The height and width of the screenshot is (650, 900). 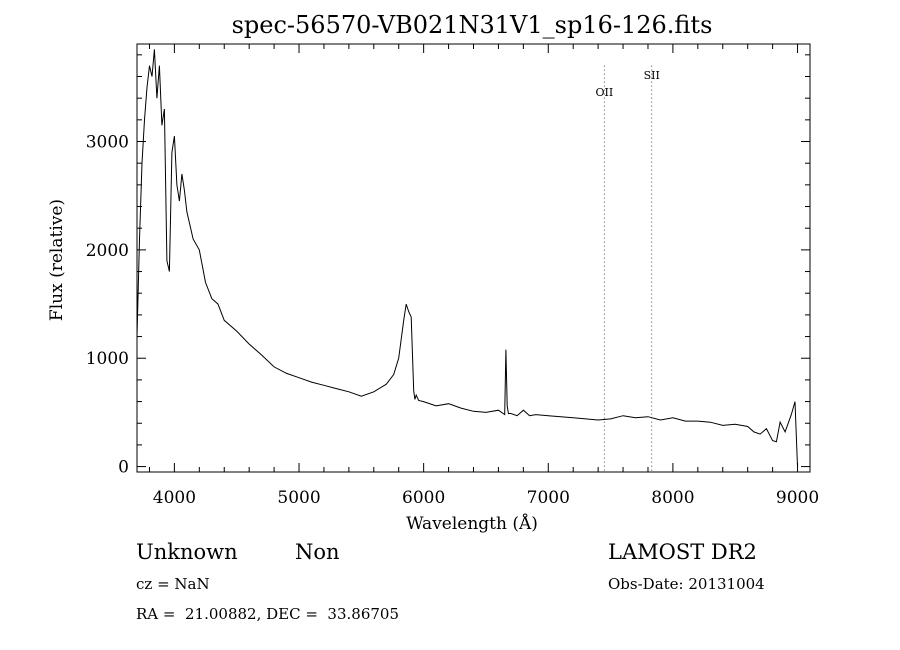 What do you see at coordinates (548, 498) in the screenshot?
I see `x-tick-label: 7000` at bounding box center [548, 498].